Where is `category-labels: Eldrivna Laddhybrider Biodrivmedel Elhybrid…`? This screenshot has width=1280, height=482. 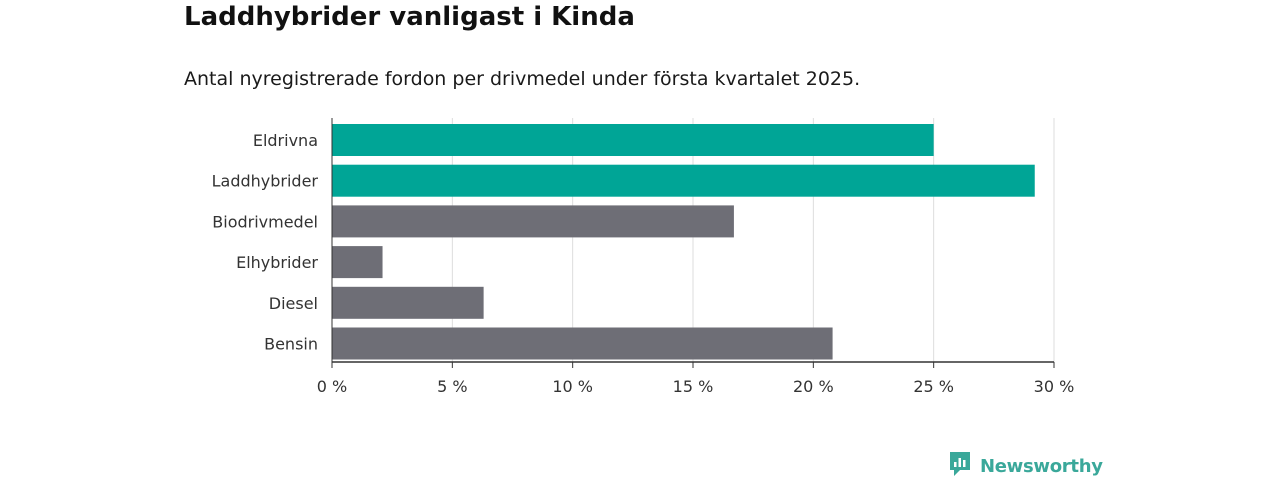
category-labels: Eldrivna Laddhybrider Biodrivmedel Elhybrid… is located at coordinates (265, 242).